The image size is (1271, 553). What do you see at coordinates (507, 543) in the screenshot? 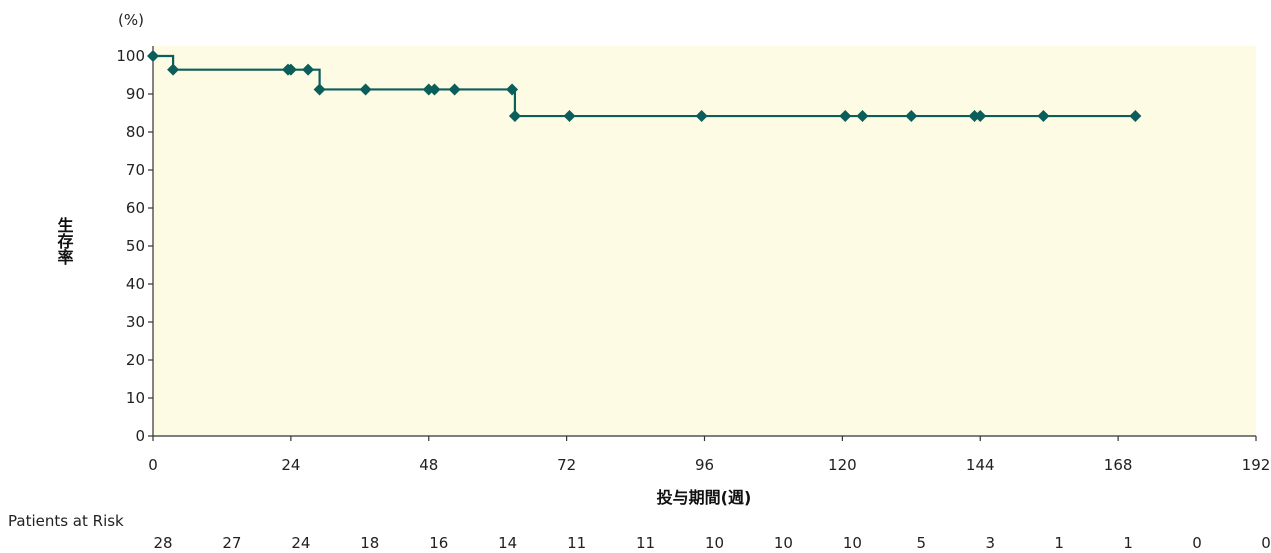
I see `risk-count: 14` at bounding box center [507, 543].